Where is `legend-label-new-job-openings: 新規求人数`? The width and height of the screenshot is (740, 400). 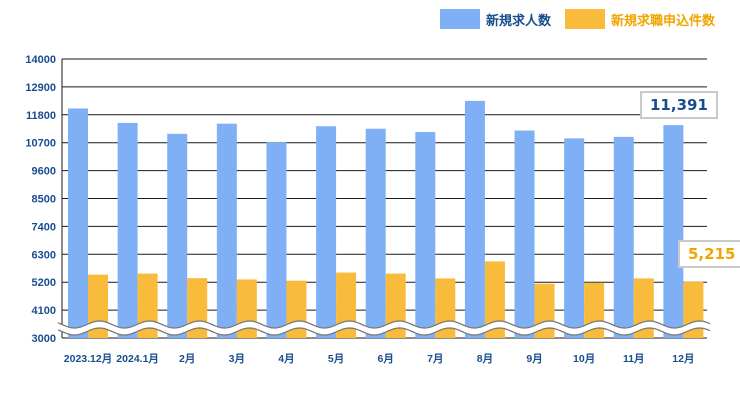 legend-label-new-job-openings: 新規求人数 is located at coordinates (519, 21).